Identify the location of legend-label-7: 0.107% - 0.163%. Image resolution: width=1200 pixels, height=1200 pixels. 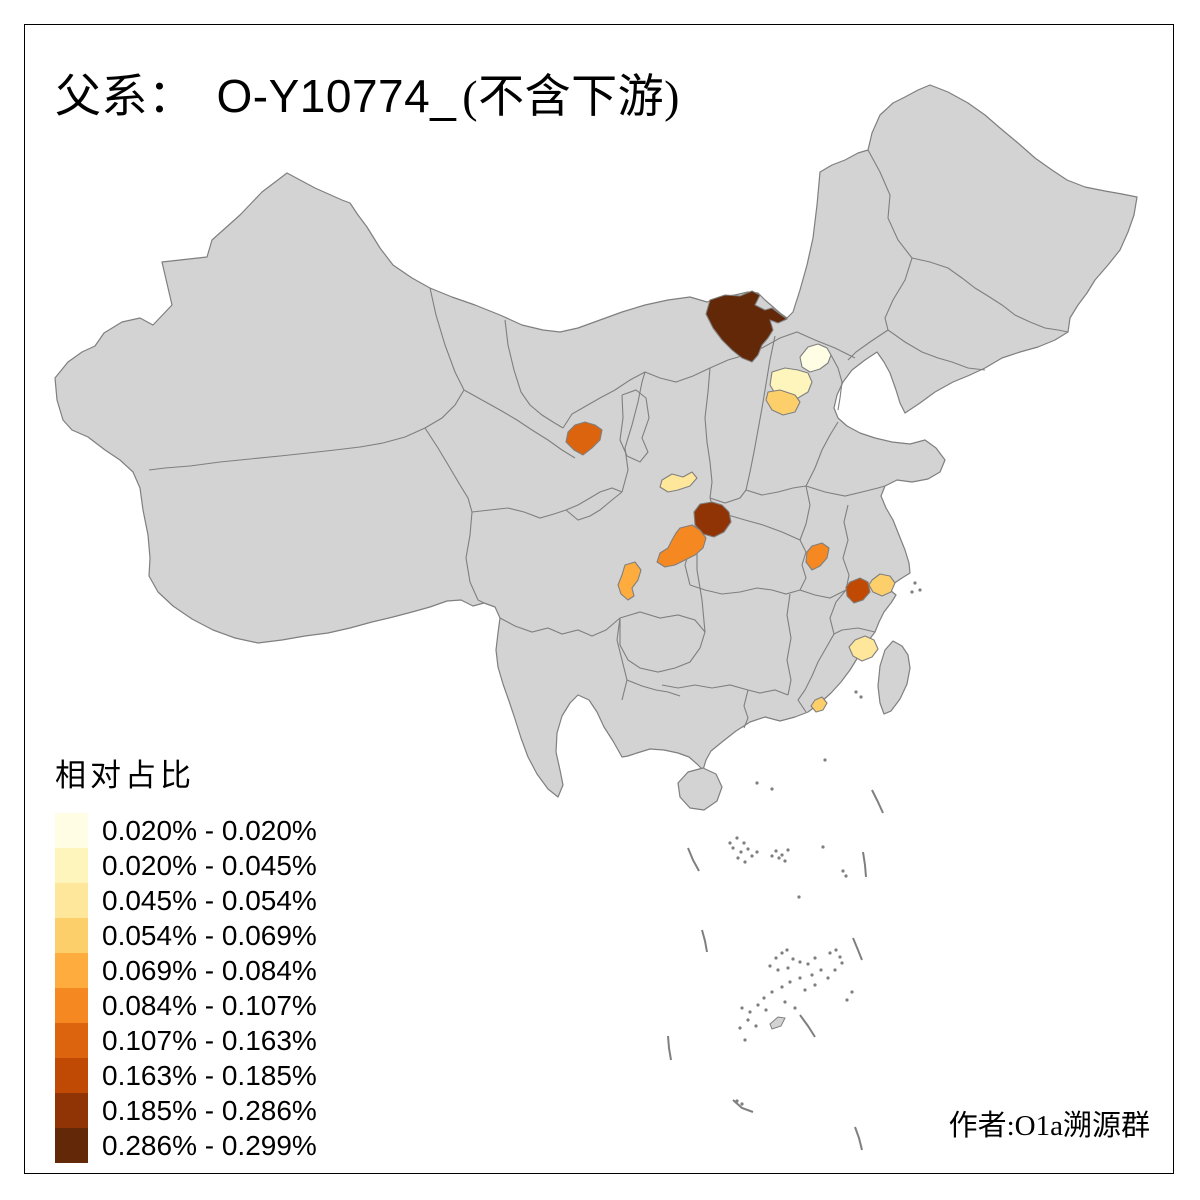
(209, 1040).